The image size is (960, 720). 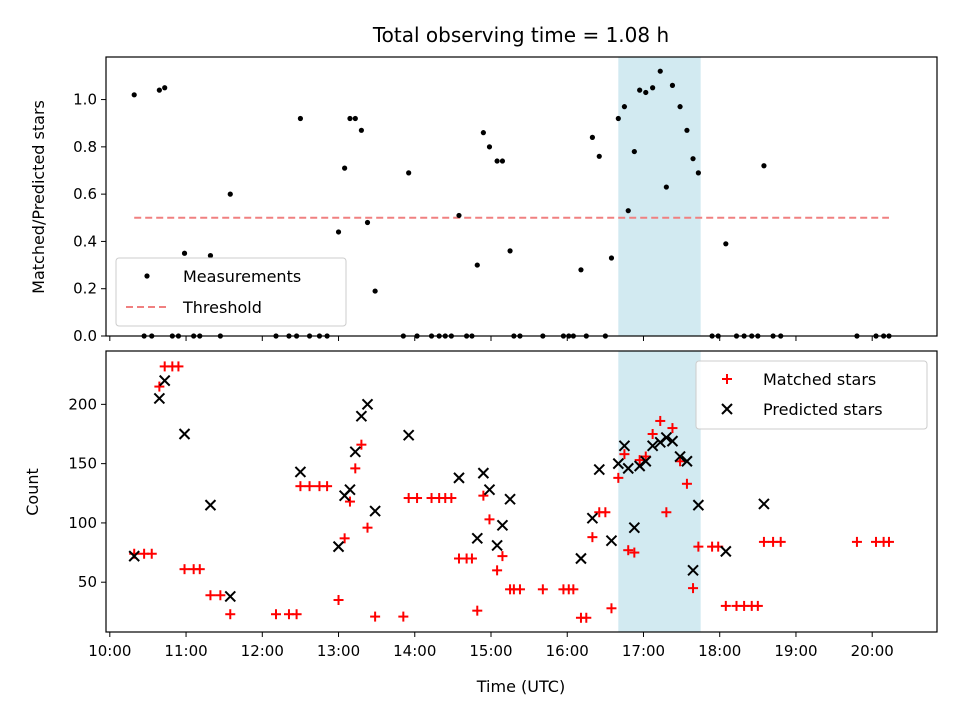 What do you see at coordinates (242, 276) in the screenshot?
I see `top-legend-measurements: Measurements` at bounding box center [242, 276].